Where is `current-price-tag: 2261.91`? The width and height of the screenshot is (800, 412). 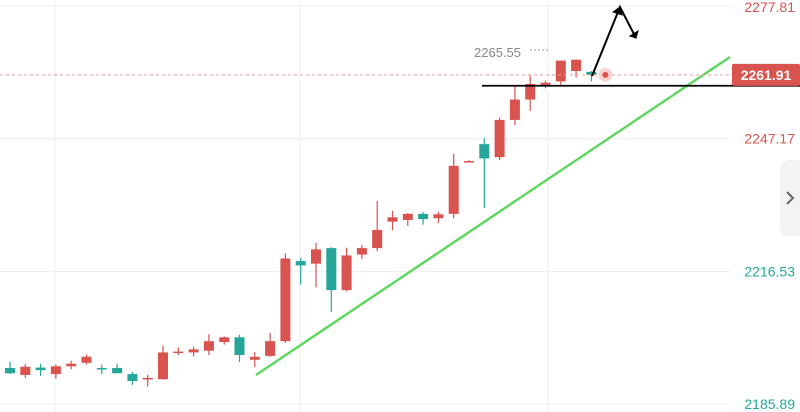 current-price-tag: 2261.91 is located at coordinates (766, 74).